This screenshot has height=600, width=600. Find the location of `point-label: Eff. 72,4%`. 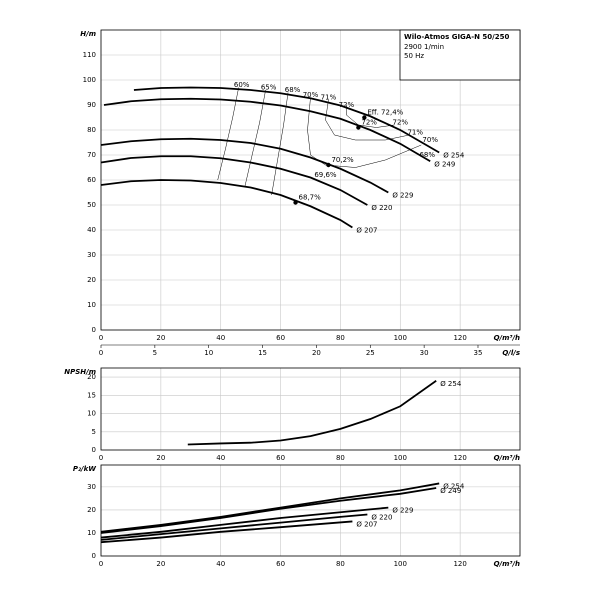

point-label: Eff. 72,4% is located at coordinates (385, 113).